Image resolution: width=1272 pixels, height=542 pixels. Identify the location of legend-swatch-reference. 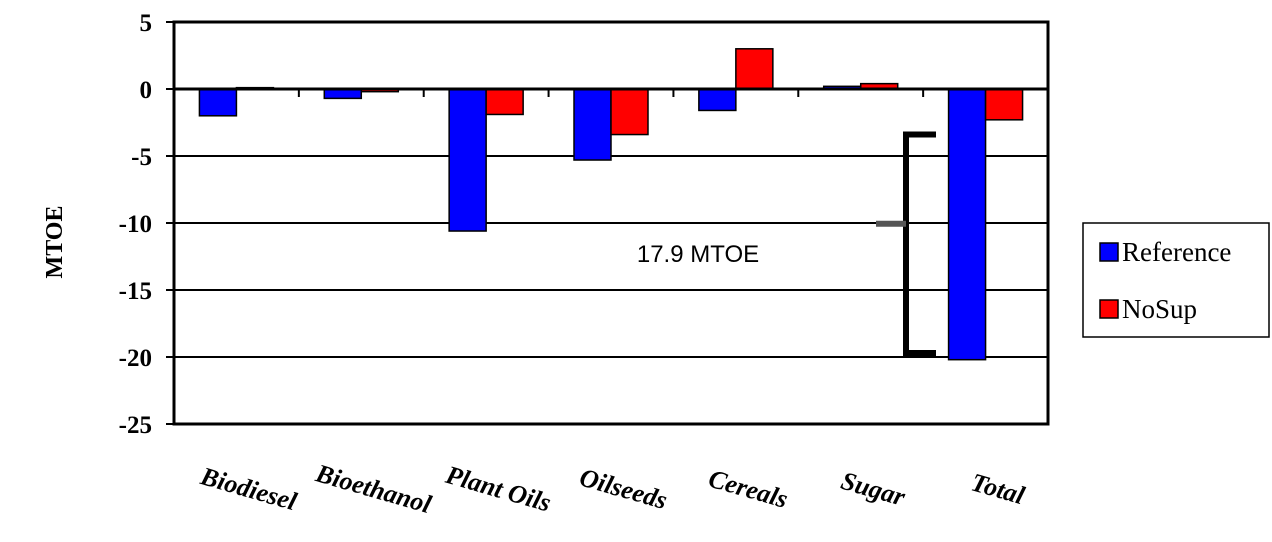
(1109, 252).